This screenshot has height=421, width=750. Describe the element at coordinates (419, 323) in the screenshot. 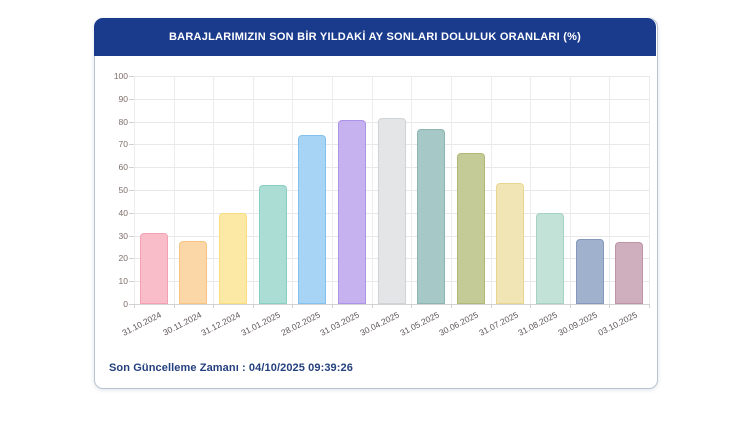

I see `x-tick-label: 31.05.2025` at that location.